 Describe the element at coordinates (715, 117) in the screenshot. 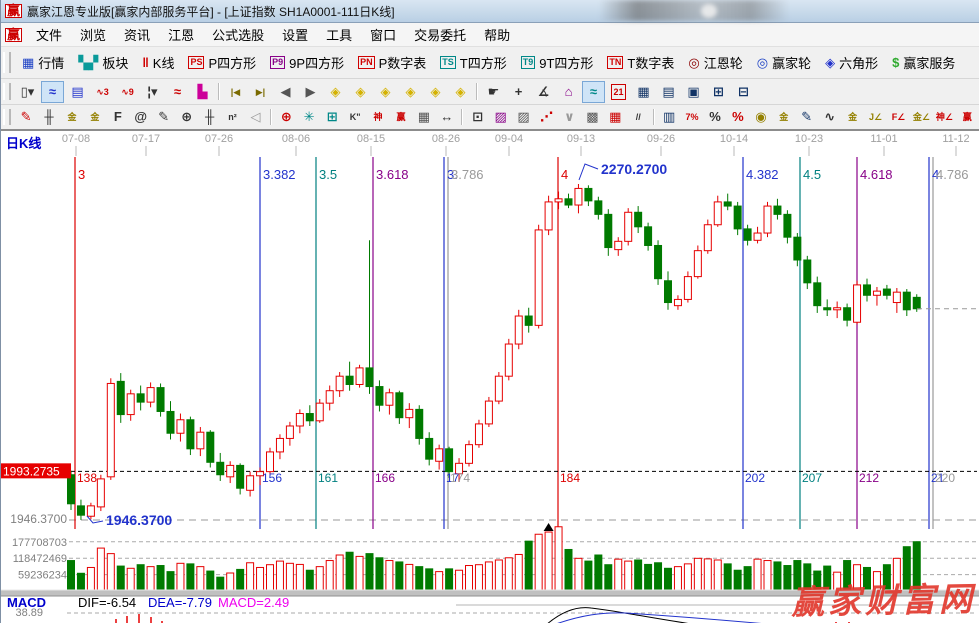

I see `pct-tool: %` at that location.